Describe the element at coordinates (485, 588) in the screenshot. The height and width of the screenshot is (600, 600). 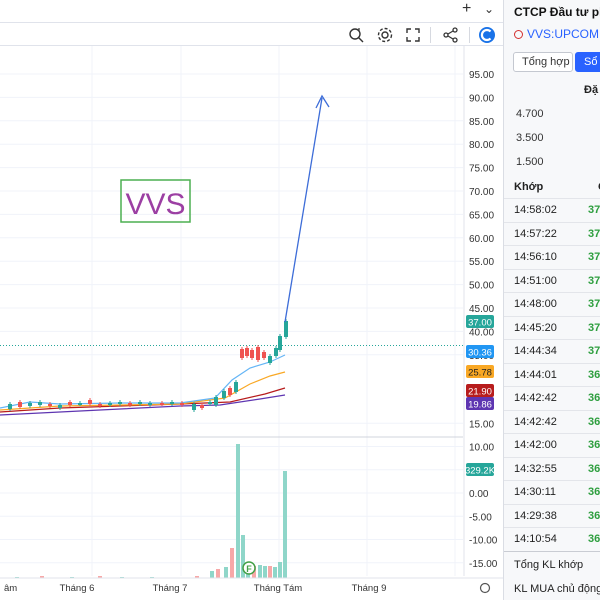
I see `axis-settings-icon` at that location.